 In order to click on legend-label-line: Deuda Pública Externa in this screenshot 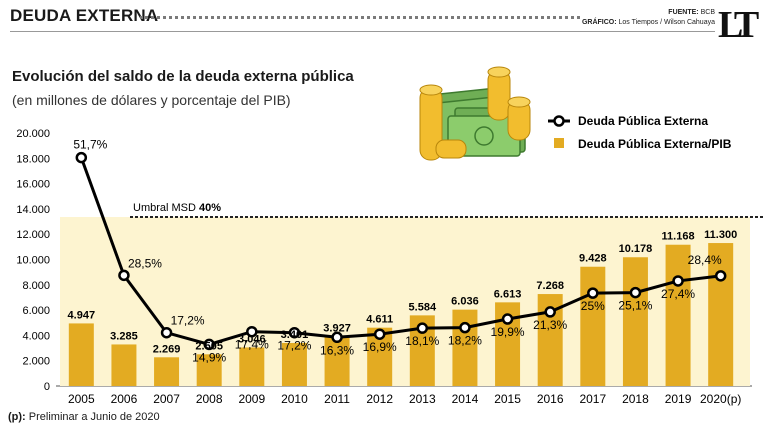, I will do `click(643, 121)`.